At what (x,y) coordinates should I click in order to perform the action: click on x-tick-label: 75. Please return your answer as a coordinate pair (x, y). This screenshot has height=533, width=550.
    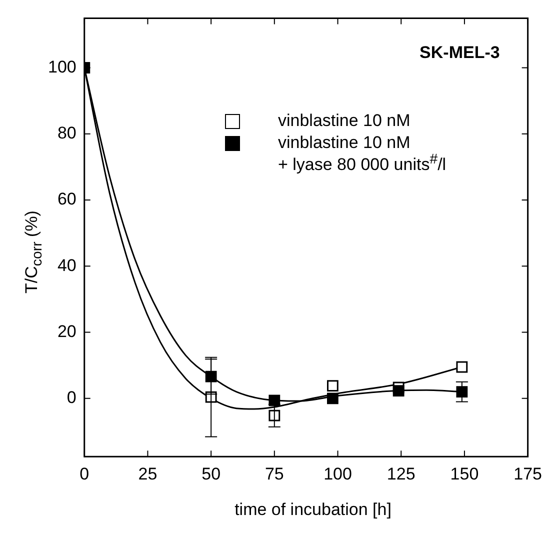
    Looking at the image, I should click on (274, 474).